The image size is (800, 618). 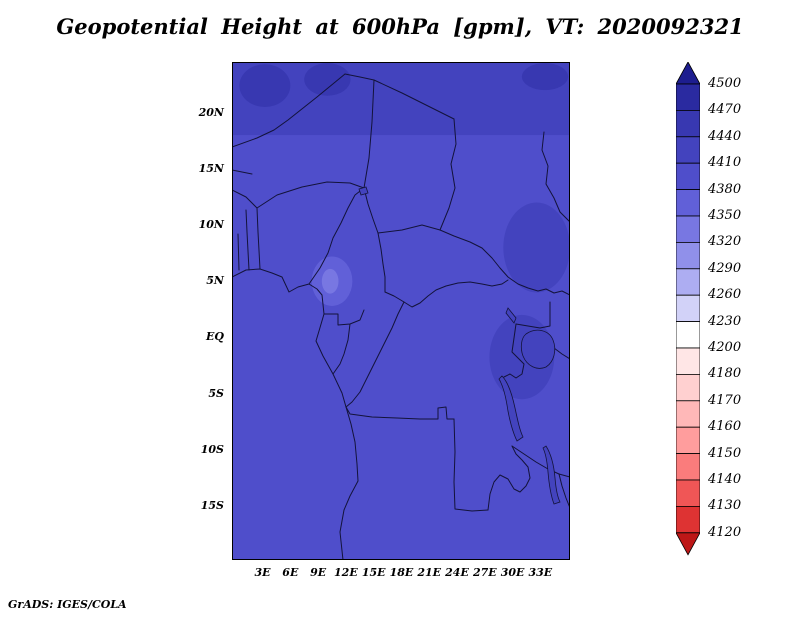 I want to click on x-tick-label-3E: 3E, so click(x=262, y=572).